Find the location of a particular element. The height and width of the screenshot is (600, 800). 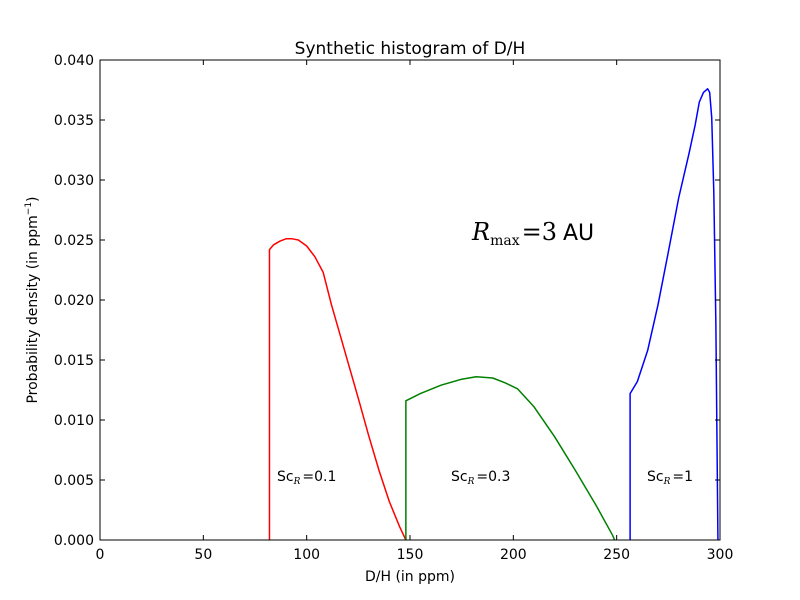

y-axis-label: Probability density (in ppm−1) is located at coordinates (32, 299).